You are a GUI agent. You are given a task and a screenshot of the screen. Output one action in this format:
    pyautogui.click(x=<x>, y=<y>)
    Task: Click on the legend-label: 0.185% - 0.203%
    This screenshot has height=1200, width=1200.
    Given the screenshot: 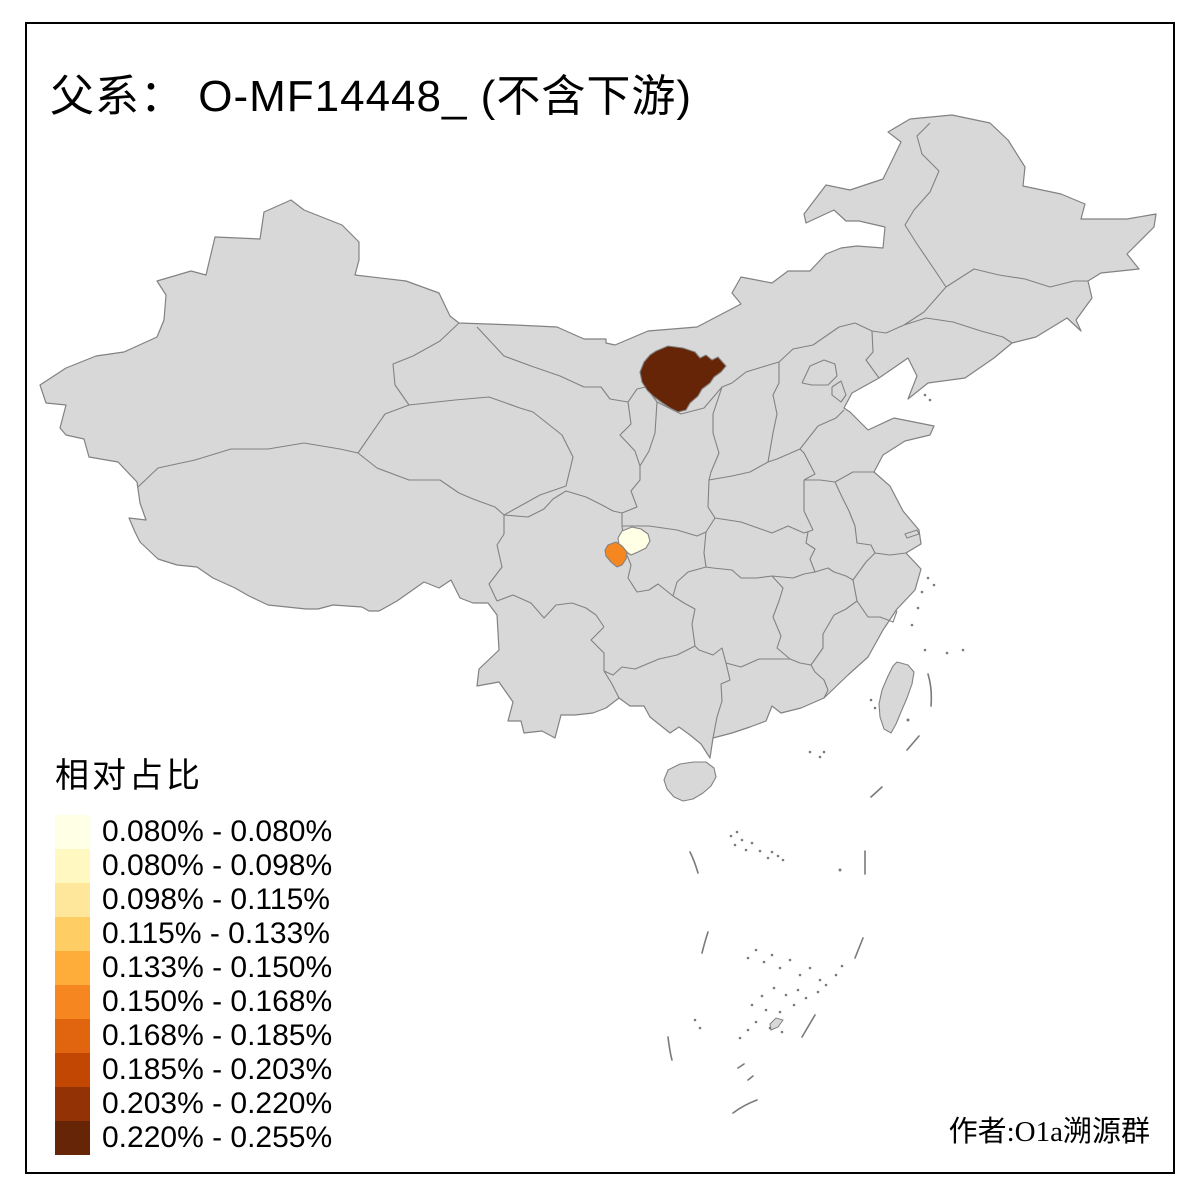 What is the action you would take?
    pyautogui.click(x=217, y=1069)
    